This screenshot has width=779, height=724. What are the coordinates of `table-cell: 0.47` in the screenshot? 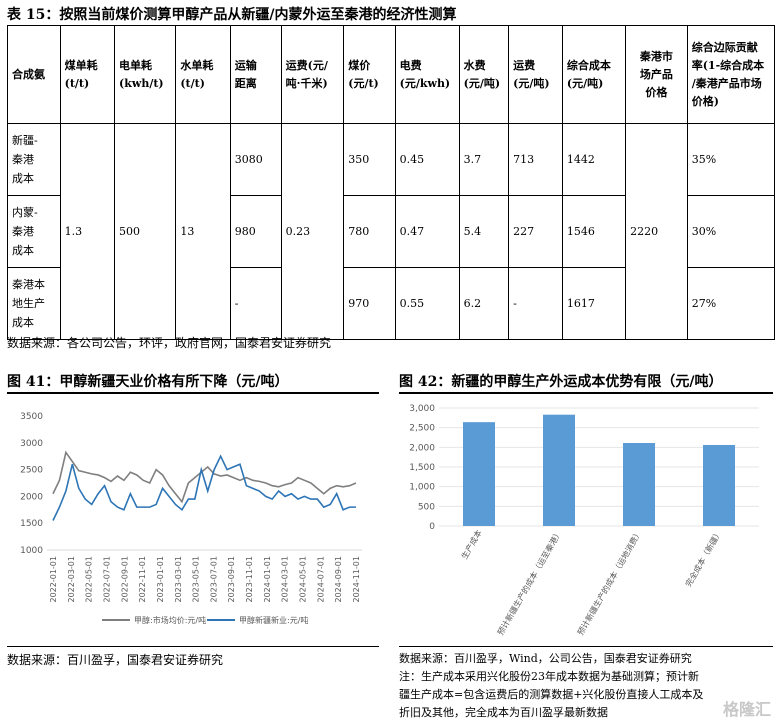 It's located at (427, 231).